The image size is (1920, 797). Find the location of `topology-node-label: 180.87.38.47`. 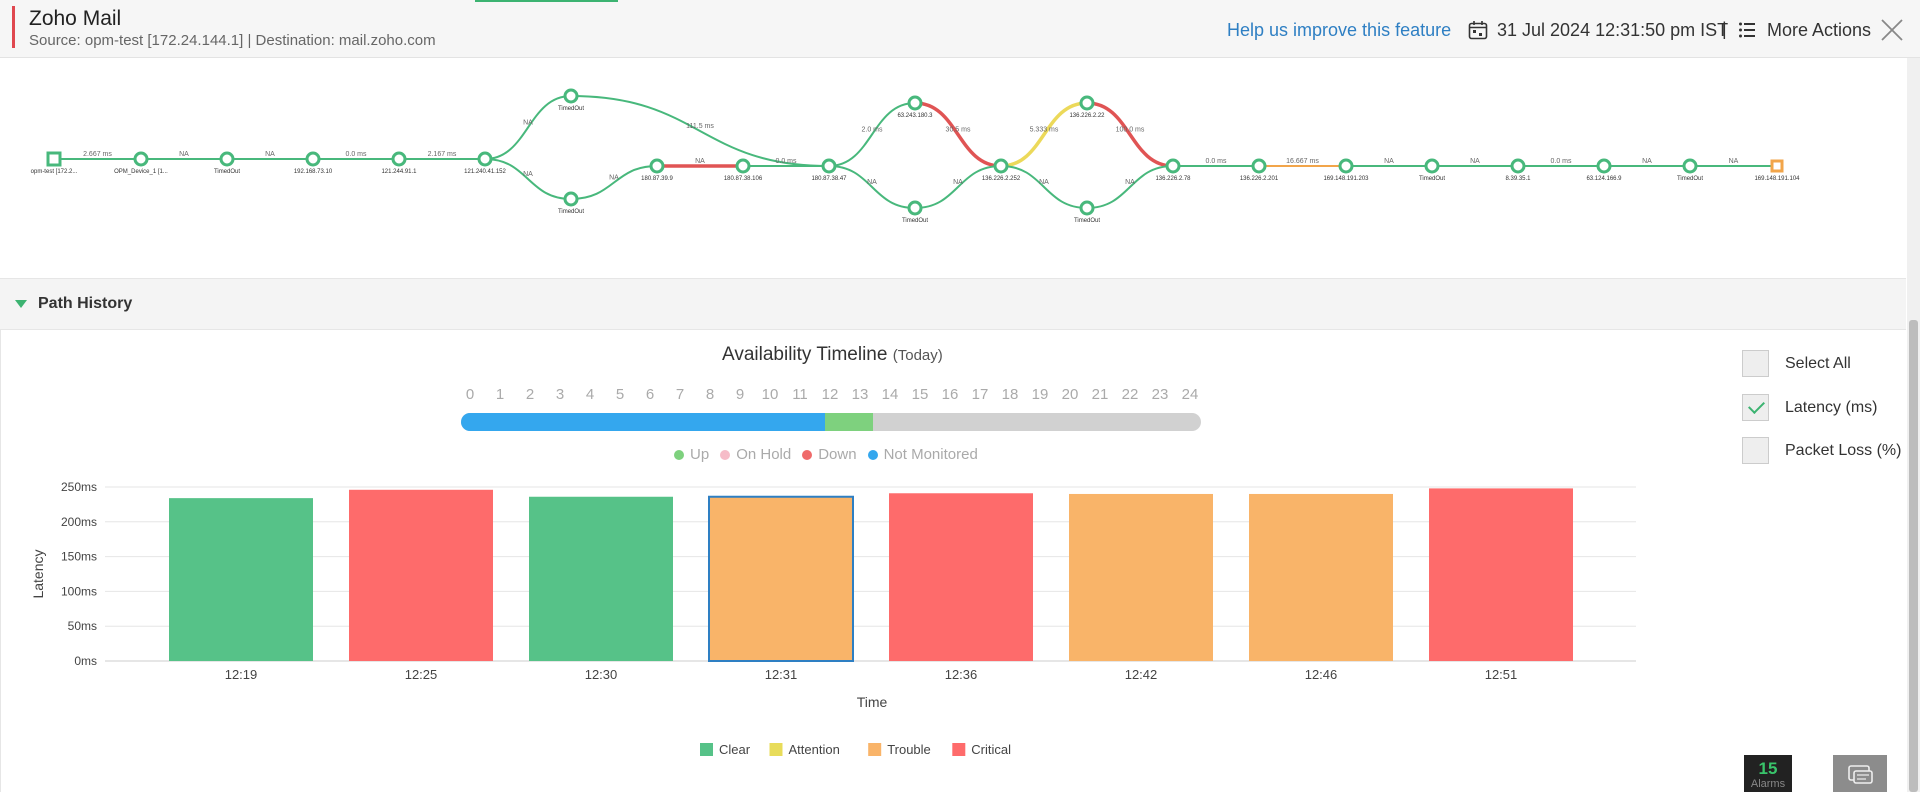

topology-node-label: 180.87.38.47 is located at coordinates (829, 179).